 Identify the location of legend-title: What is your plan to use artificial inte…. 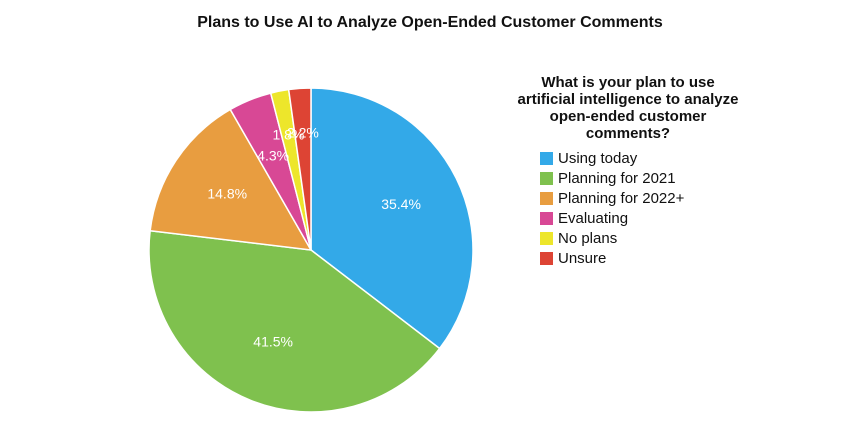
(628, 108).